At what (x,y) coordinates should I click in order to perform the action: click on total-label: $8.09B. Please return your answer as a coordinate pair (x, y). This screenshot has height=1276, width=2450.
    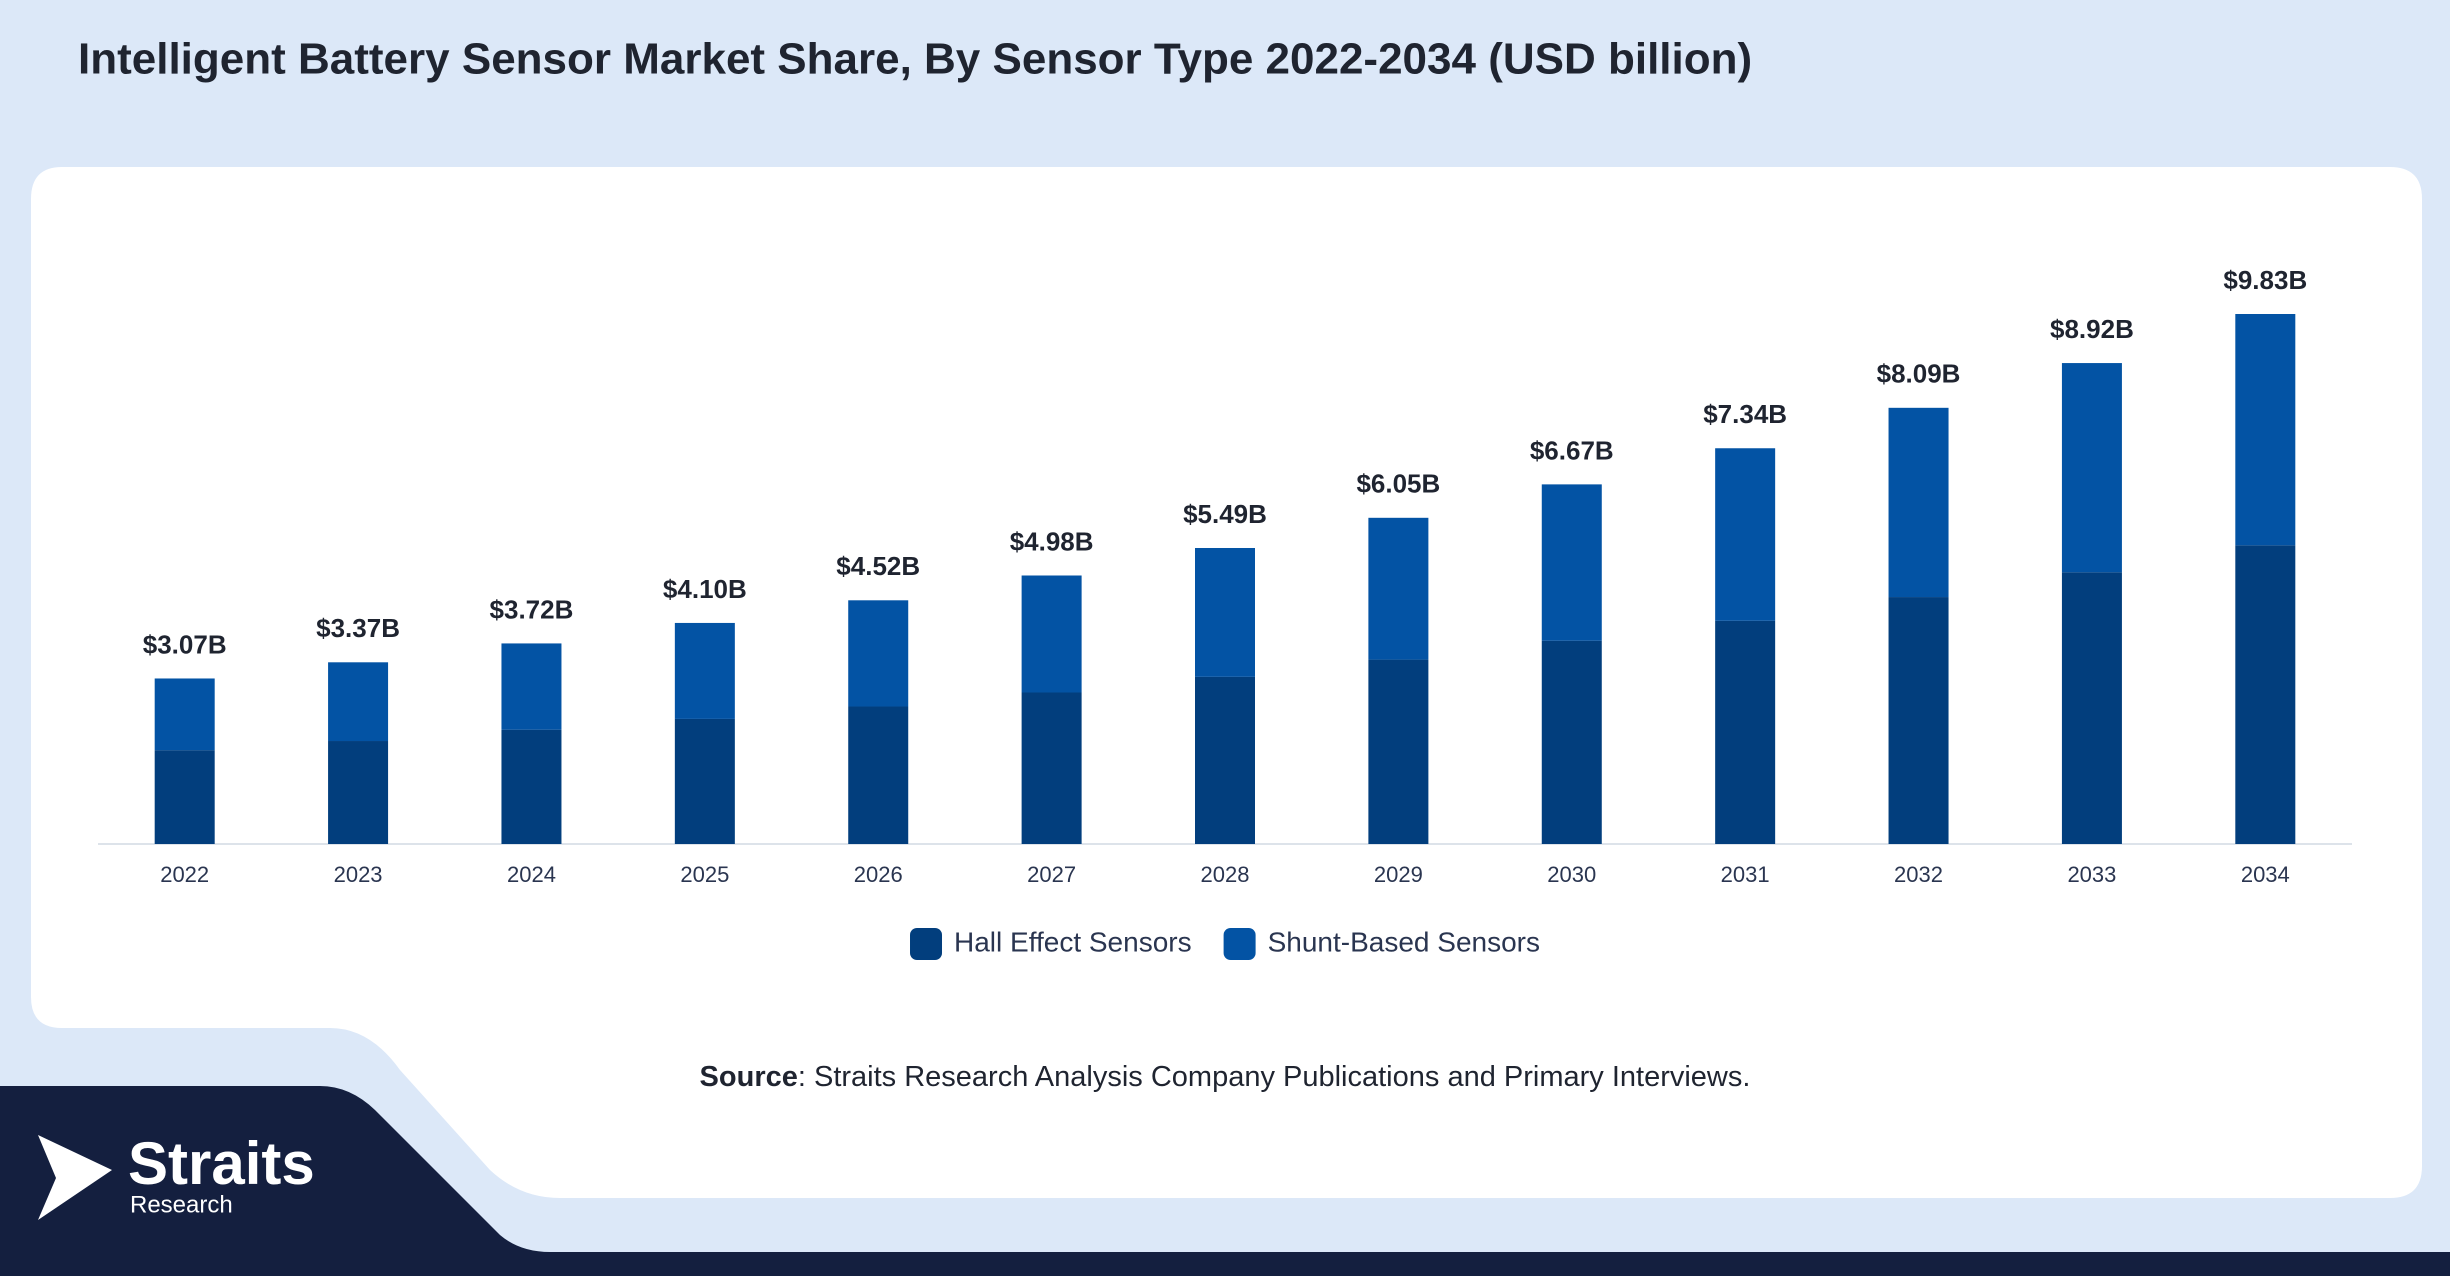
    Looking at the image, I should click on (1919, 374).